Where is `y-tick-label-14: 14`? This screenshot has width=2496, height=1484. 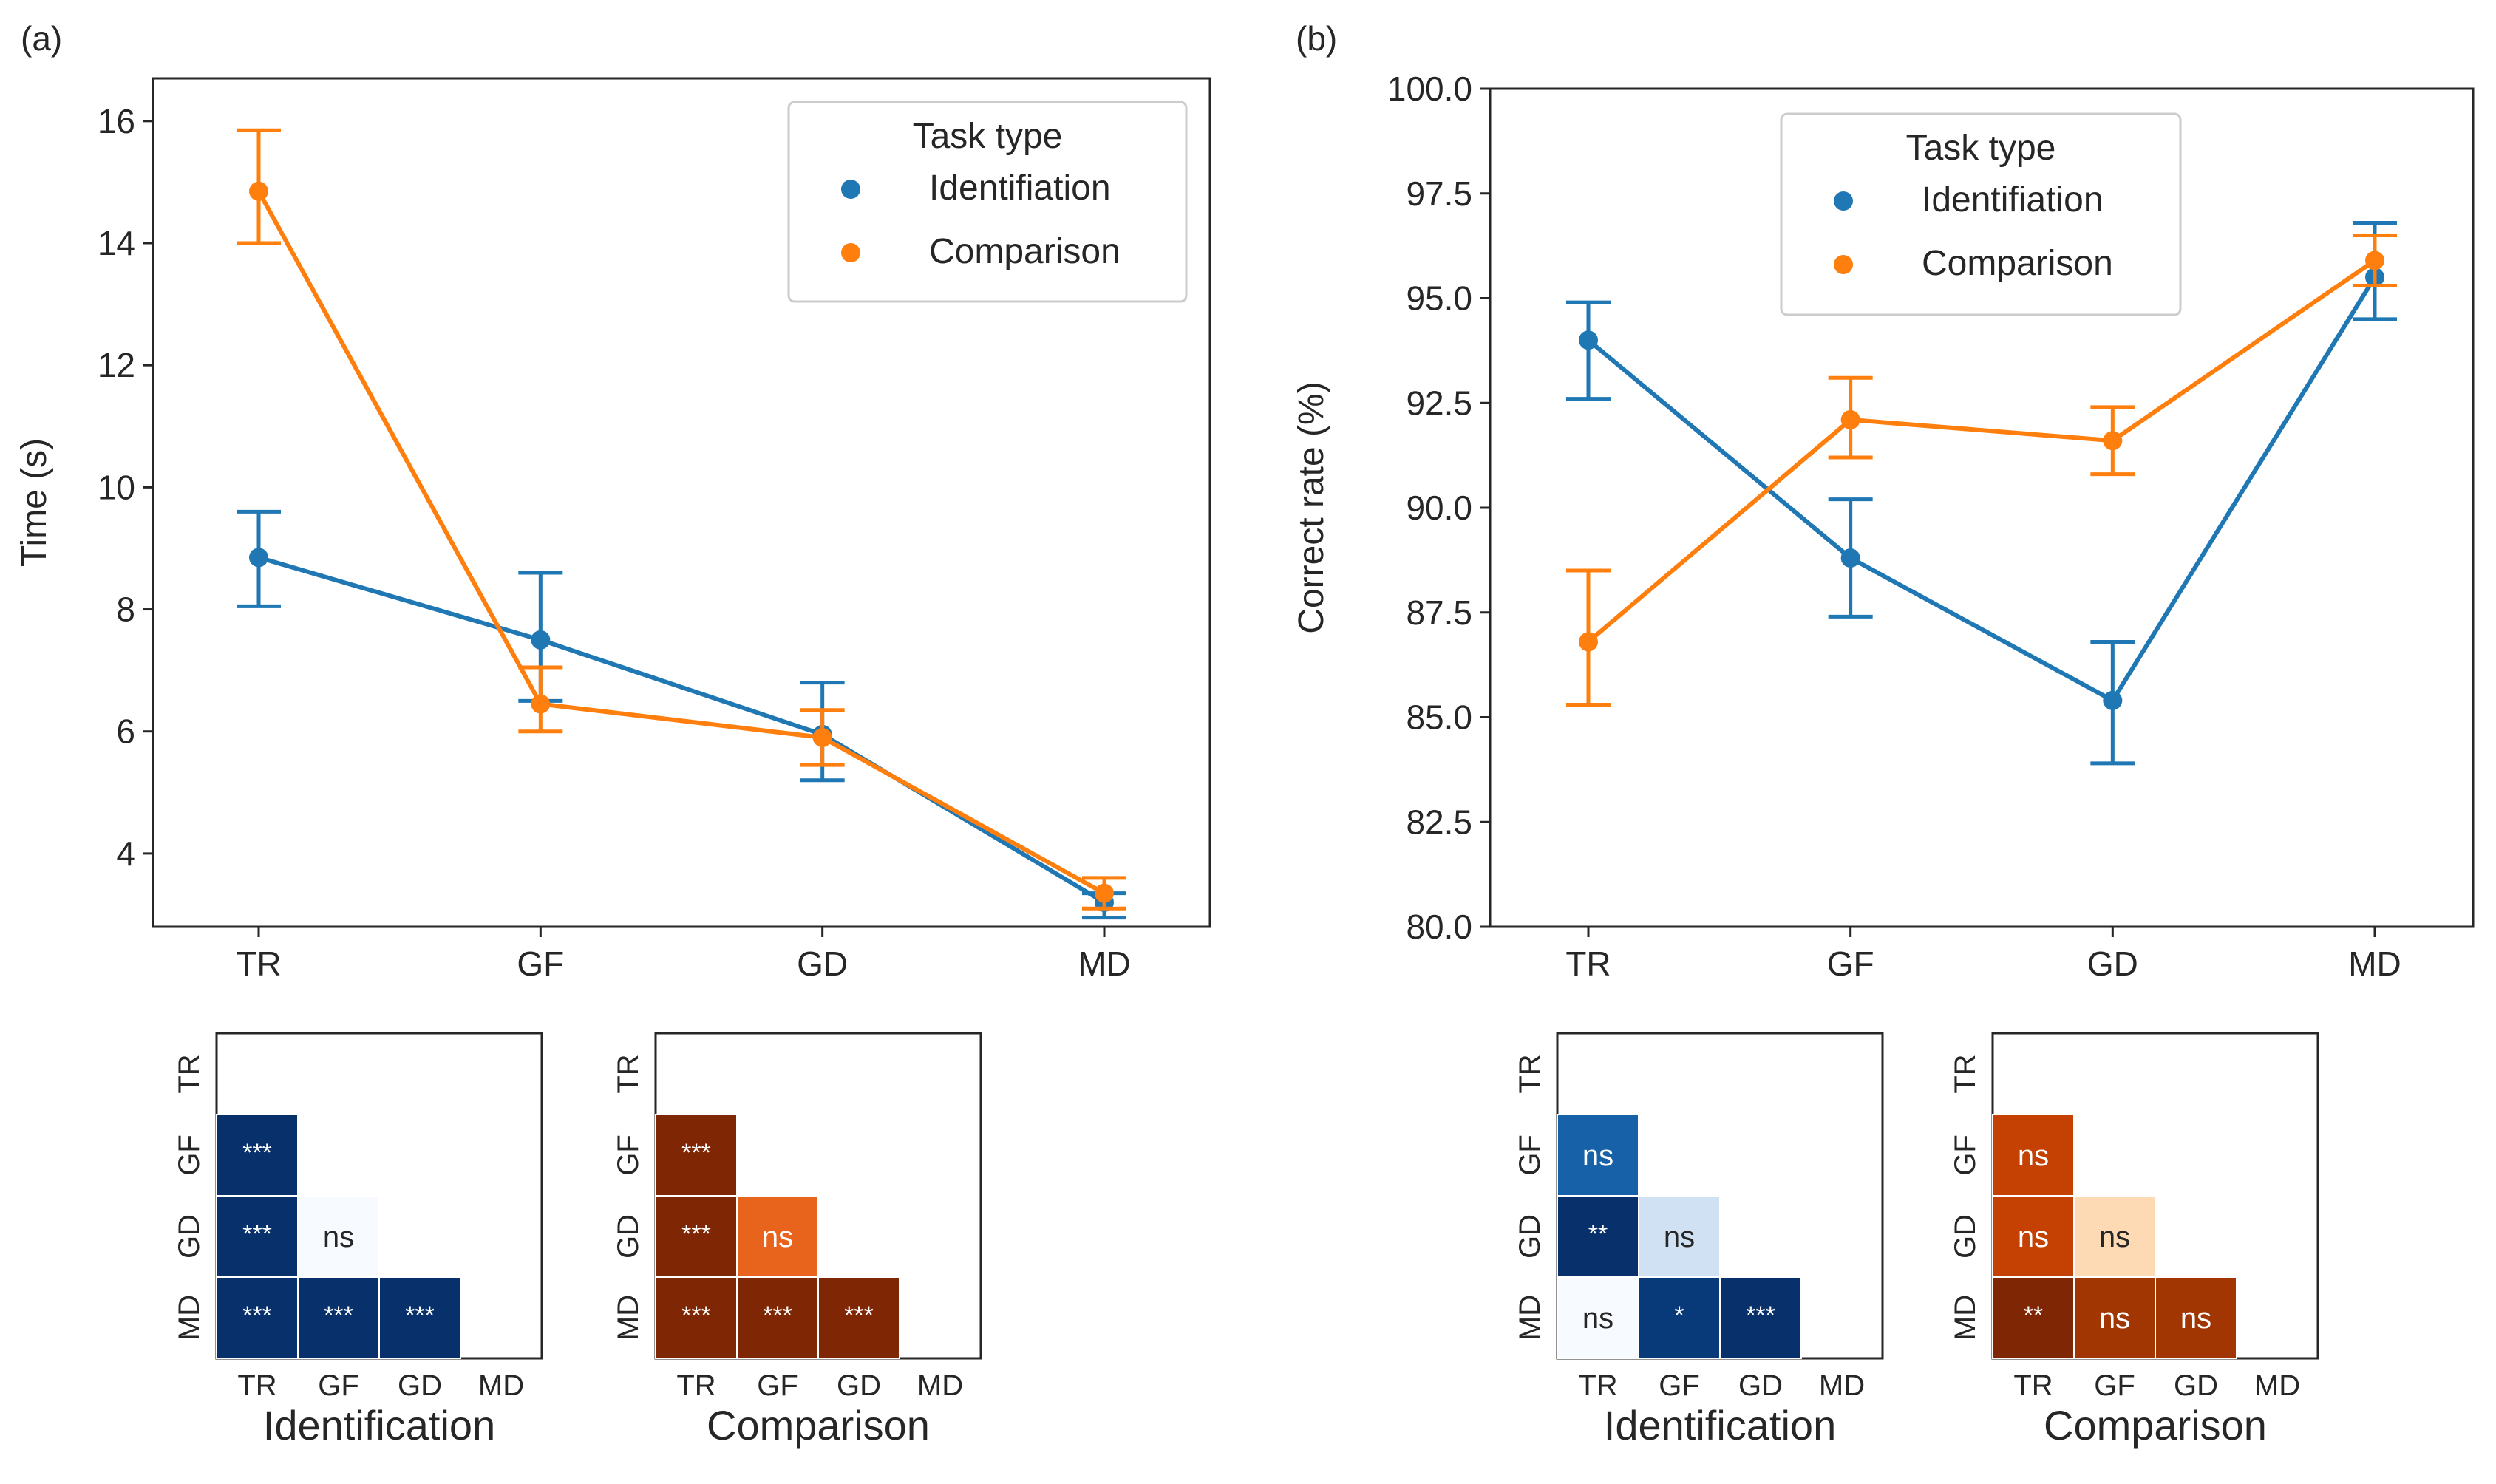
y-tick-label-14: 14 is located at coordinates (116, 243).